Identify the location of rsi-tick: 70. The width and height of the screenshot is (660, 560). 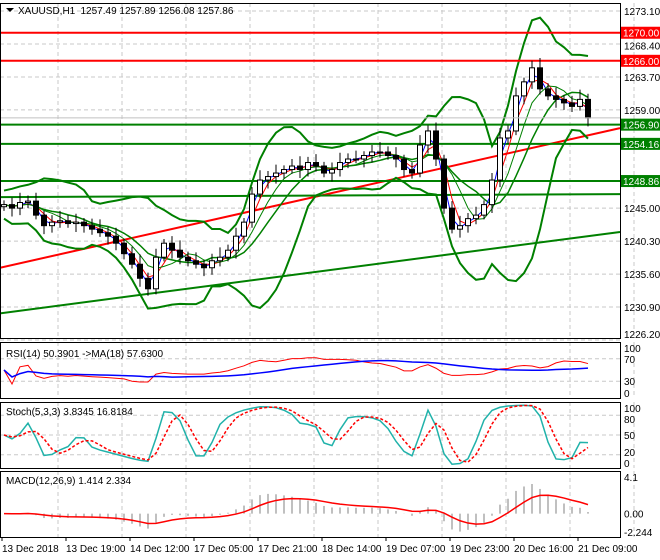
(630, 360).